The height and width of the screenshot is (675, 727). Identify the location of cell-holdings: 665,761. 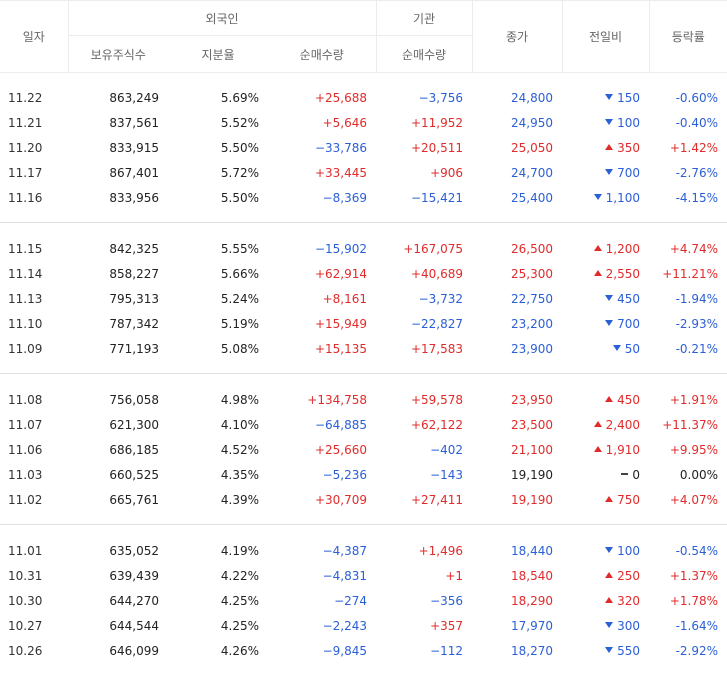
(118, 499).